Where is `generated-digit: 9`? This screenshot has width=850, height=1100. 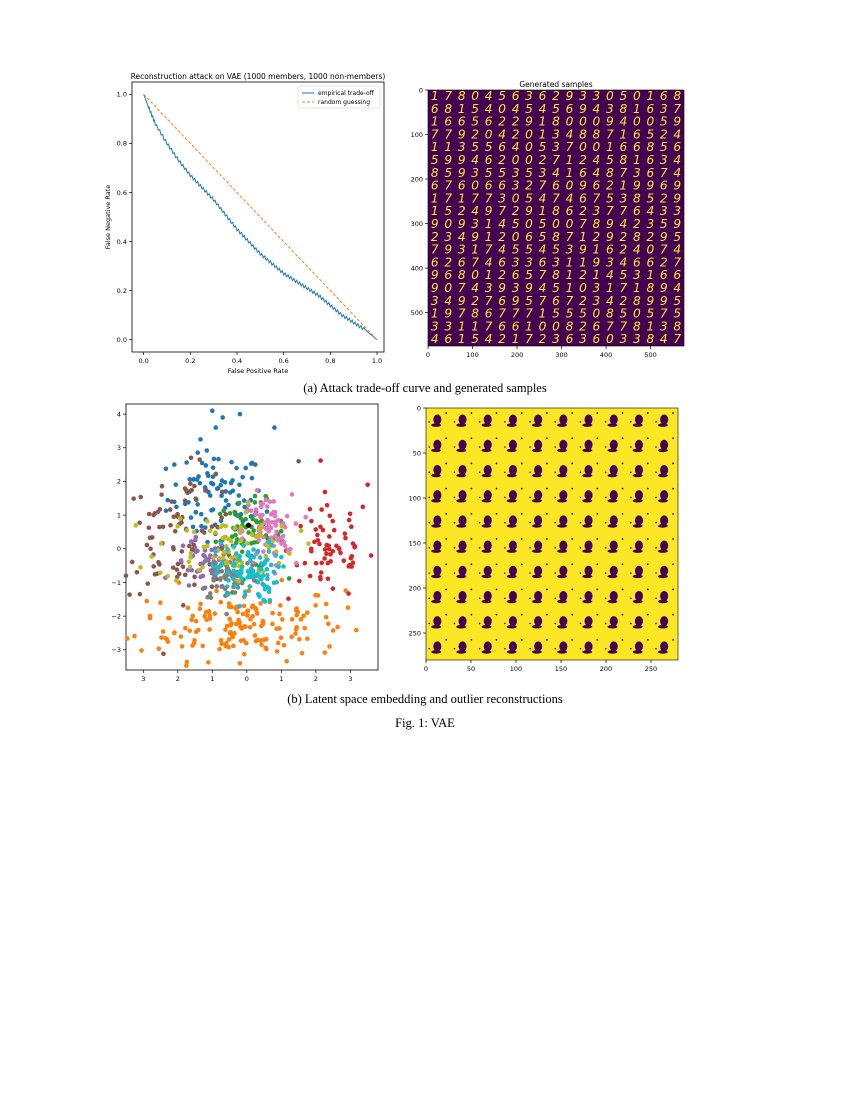 generated-digit: 9 is located at coordinates (677, 198).